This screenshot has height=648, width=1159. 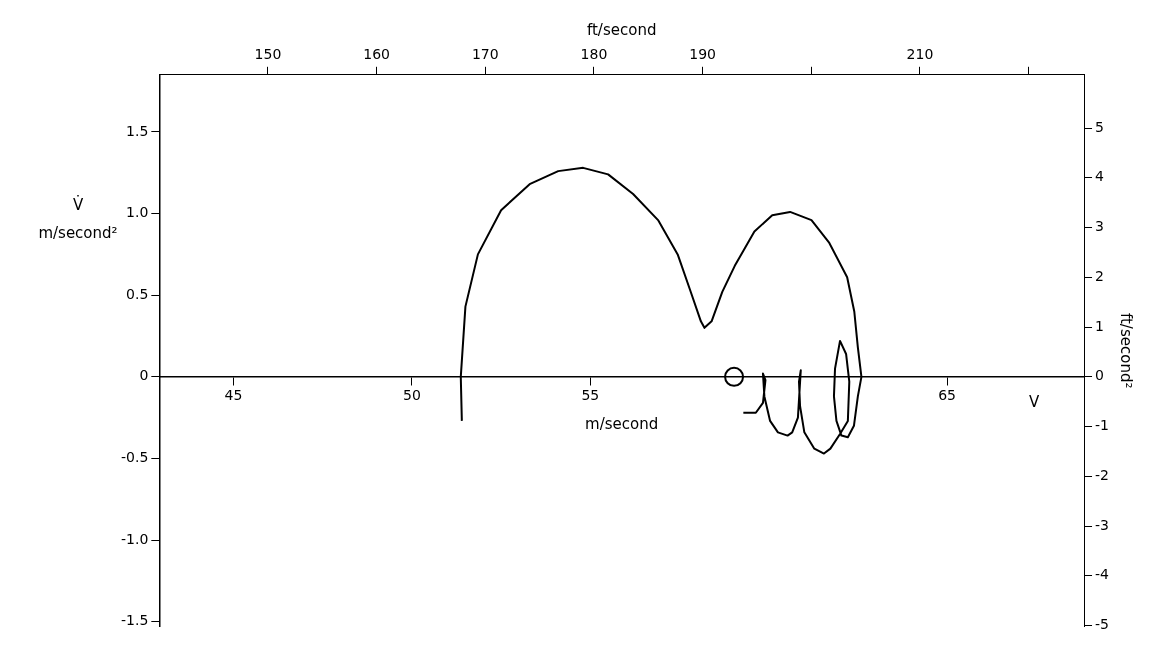 What do you see at coordinates (702, 54) in the screenshot?
I see `x2-tick-label: 190` at bounding box center [702, 54].